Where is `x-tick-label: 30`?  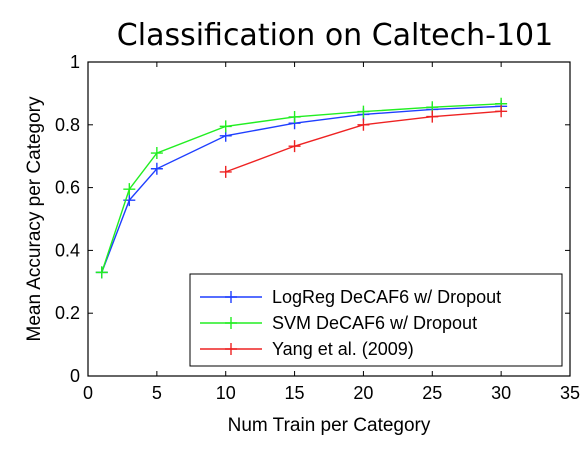 x-tick-label: 30 is located at coordinates (501, 393).